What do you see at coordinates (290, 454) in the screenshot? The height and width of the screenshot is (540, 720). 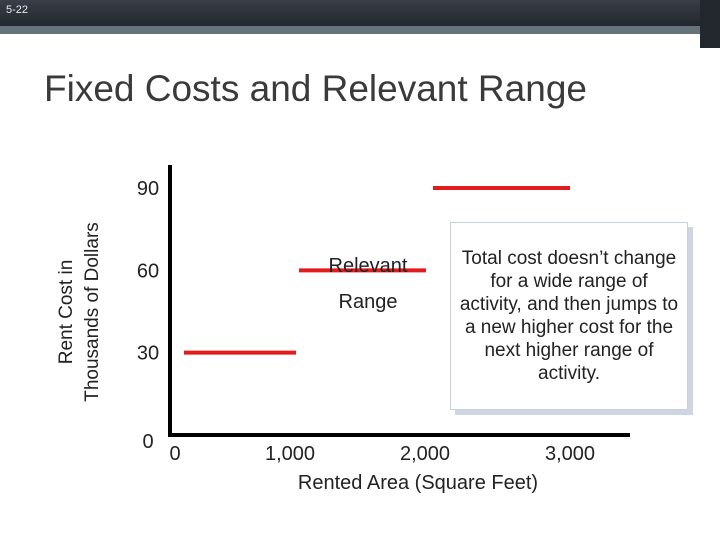 I see `x-tick-label: 1,000` at bounding box center [290, 454].